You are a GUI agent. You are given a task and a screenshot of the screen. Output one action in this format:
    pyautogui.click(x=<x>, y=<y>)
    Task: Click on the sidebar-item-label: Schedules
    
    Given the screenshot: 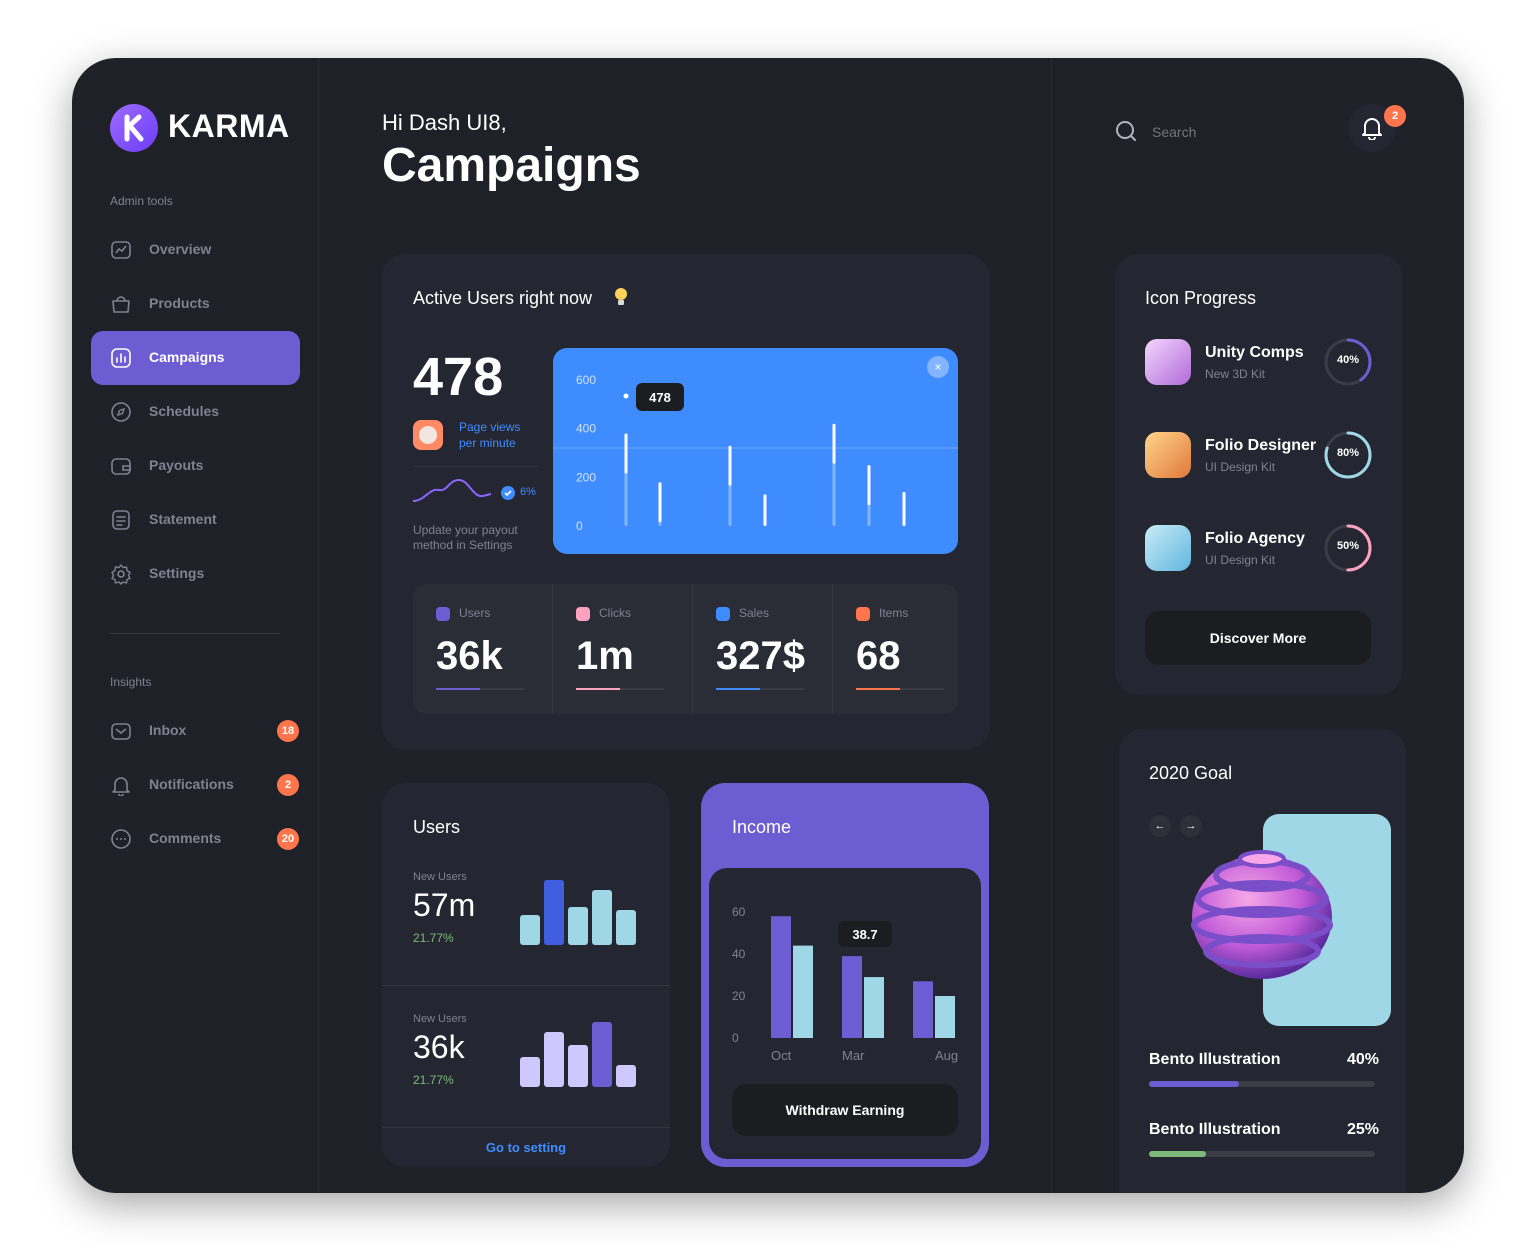 What is the action you would take?
    pyautogui.click(x=184, y=411)
    